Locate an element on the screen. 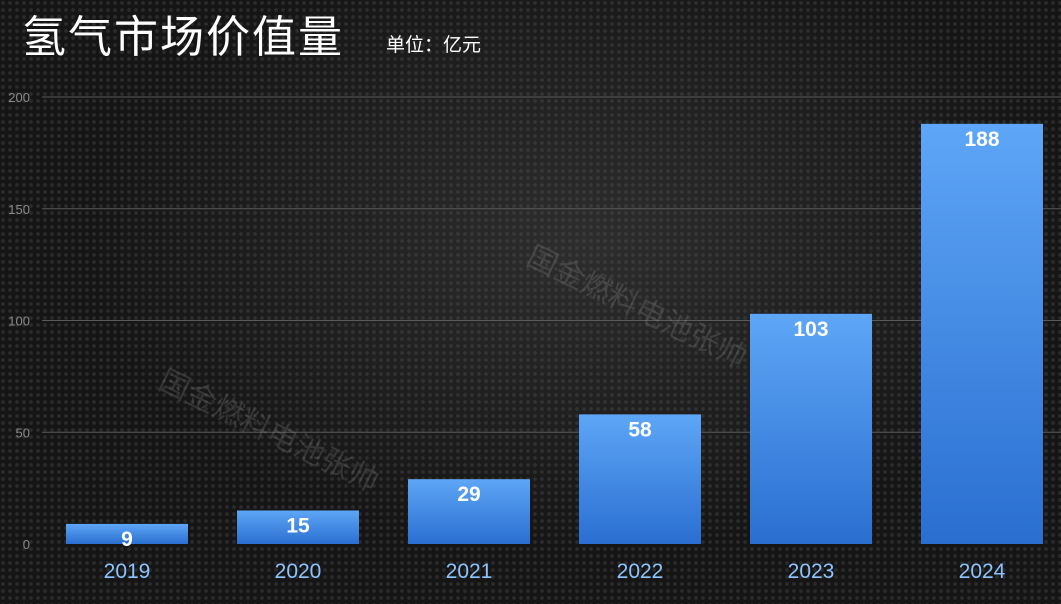 This screenshot has width=1061, height=604. x-tick-label-2024: 2024 is located at coordinates (982, 571).